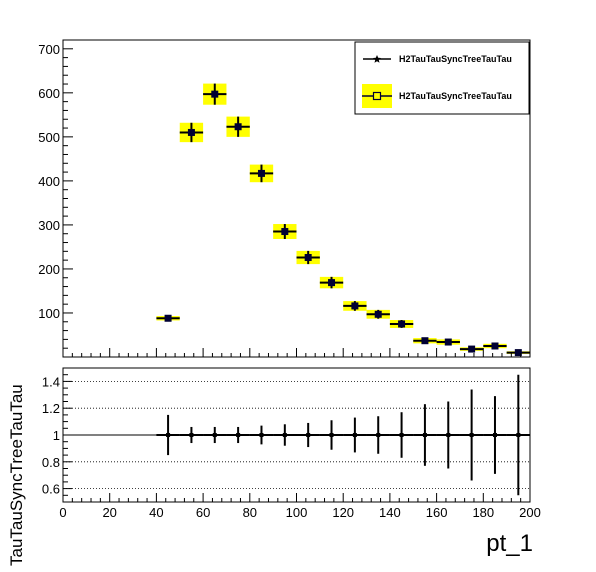 The height and width of the screenshot is (572, 596). What do you see at coordinates (51, 408) in the screenshot?
I see `ratio-y-tick-label: 1.2` at bounding box center [51, 408].